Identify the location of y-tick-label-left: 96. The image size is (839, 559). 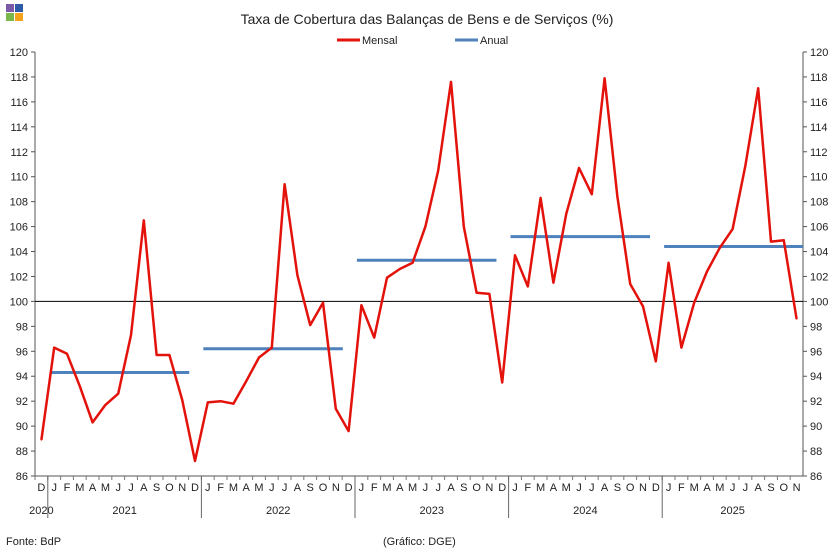
(22, 352).